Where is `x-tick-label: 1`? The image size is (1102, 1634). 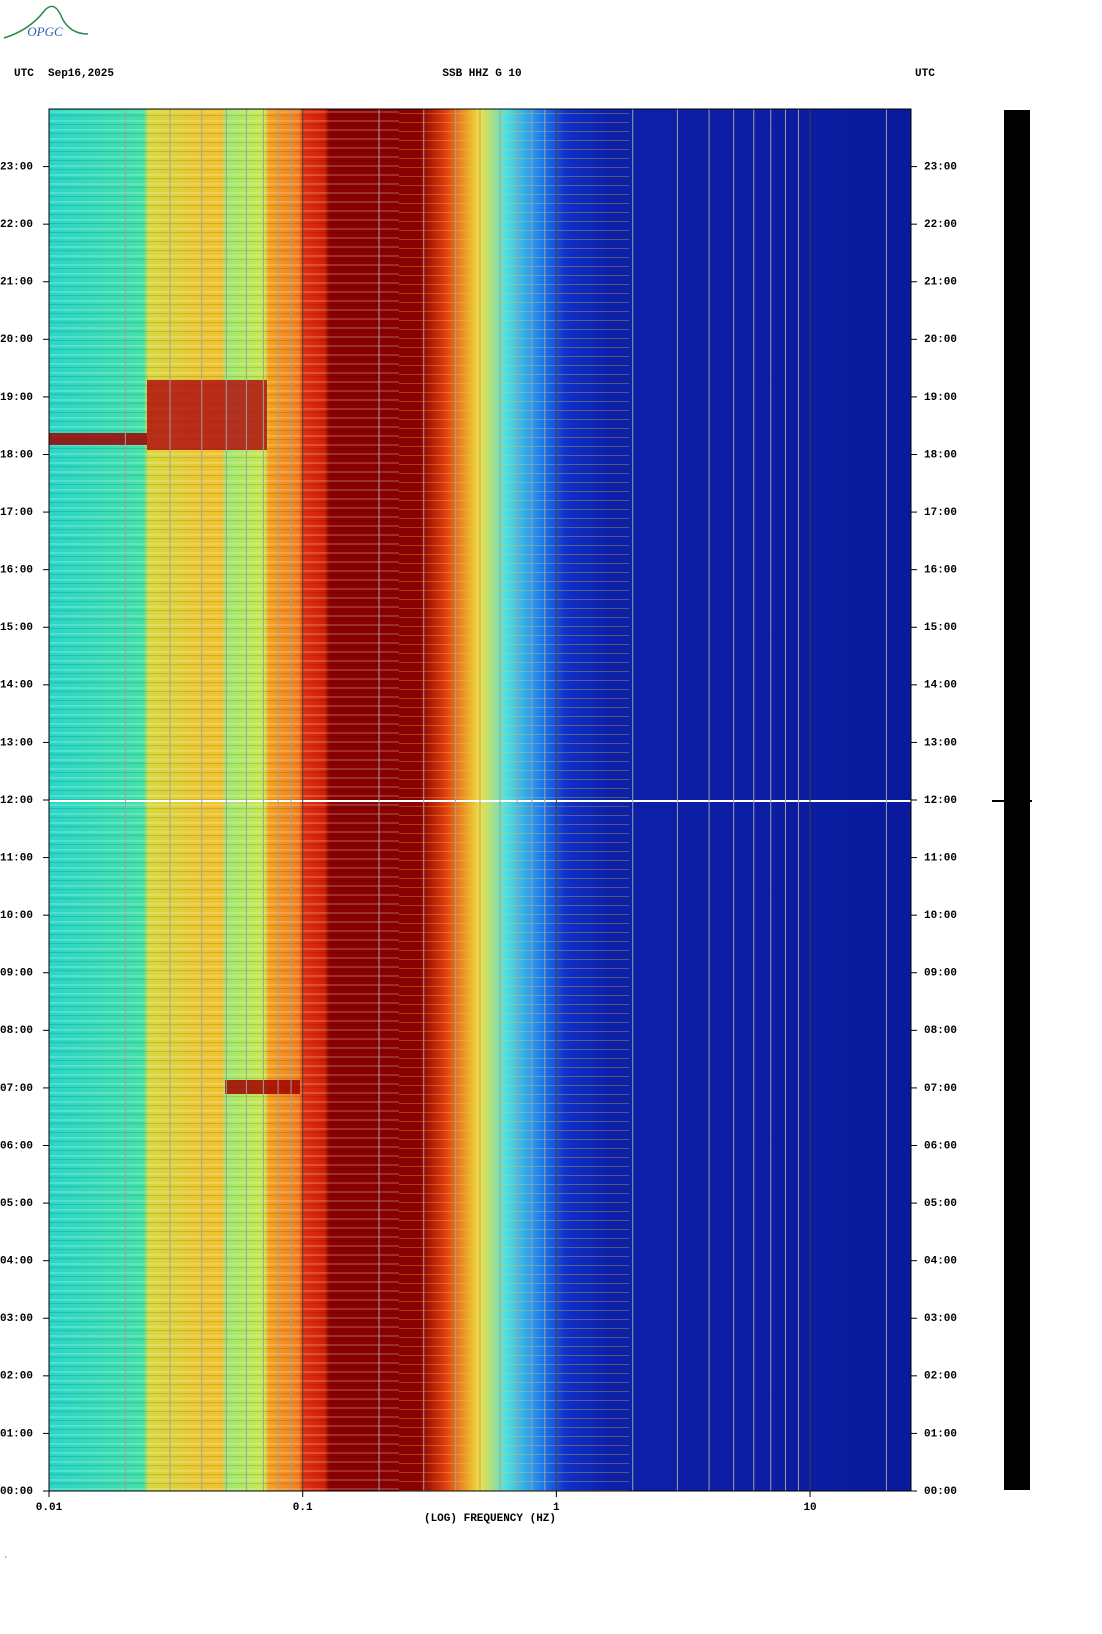
x-tick-label: 1 is located at coordinates (556, 1508).